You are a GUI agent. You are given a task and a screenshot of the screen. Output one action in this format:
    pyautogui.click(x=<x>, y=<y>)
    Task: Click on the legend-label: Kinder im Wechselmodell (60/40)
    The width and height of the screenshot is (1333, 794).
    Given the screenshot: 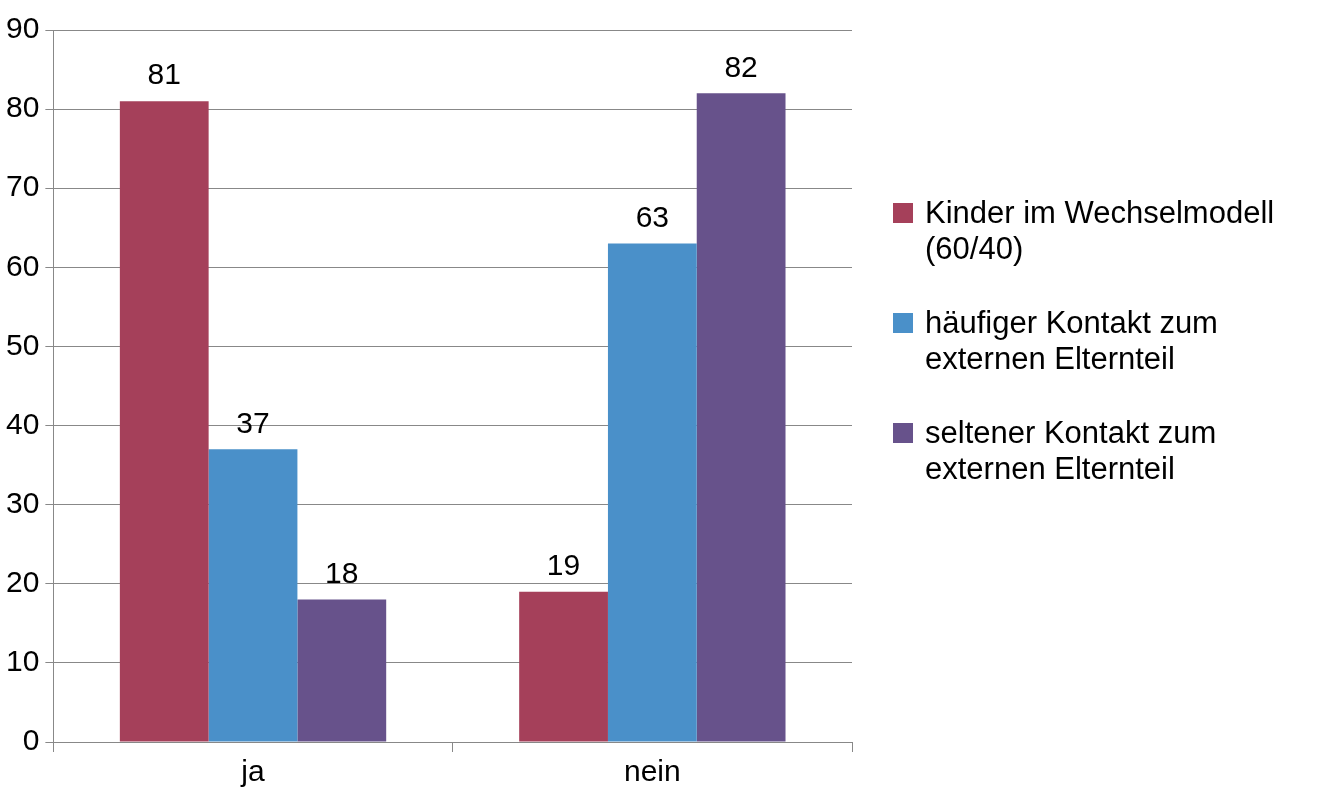 What is the action you would take?
    pyautogui.click(x=1100, y=231)
    